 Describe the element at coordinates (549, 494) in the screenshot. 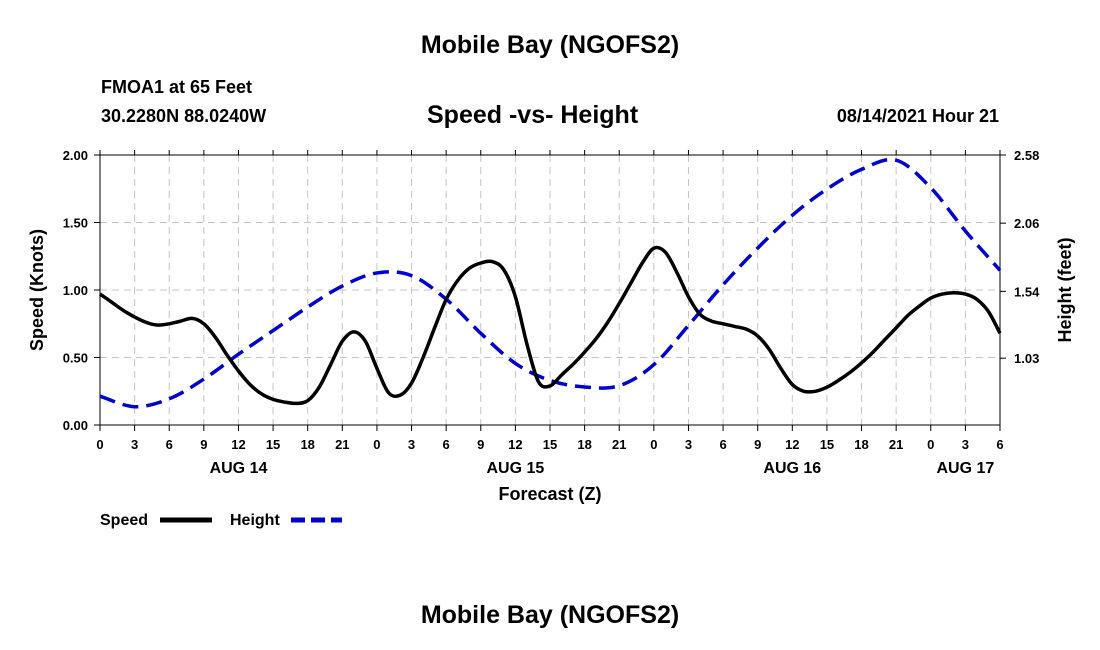

I see `x-axis-title: Forecast (Z)` at that location.